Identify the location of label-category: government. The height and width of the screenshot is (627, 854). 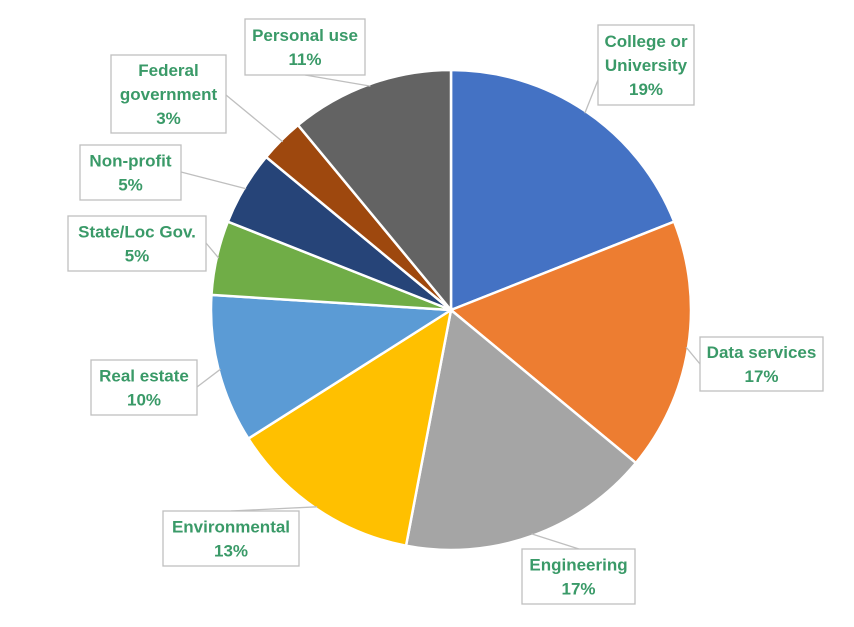
(169, 94).